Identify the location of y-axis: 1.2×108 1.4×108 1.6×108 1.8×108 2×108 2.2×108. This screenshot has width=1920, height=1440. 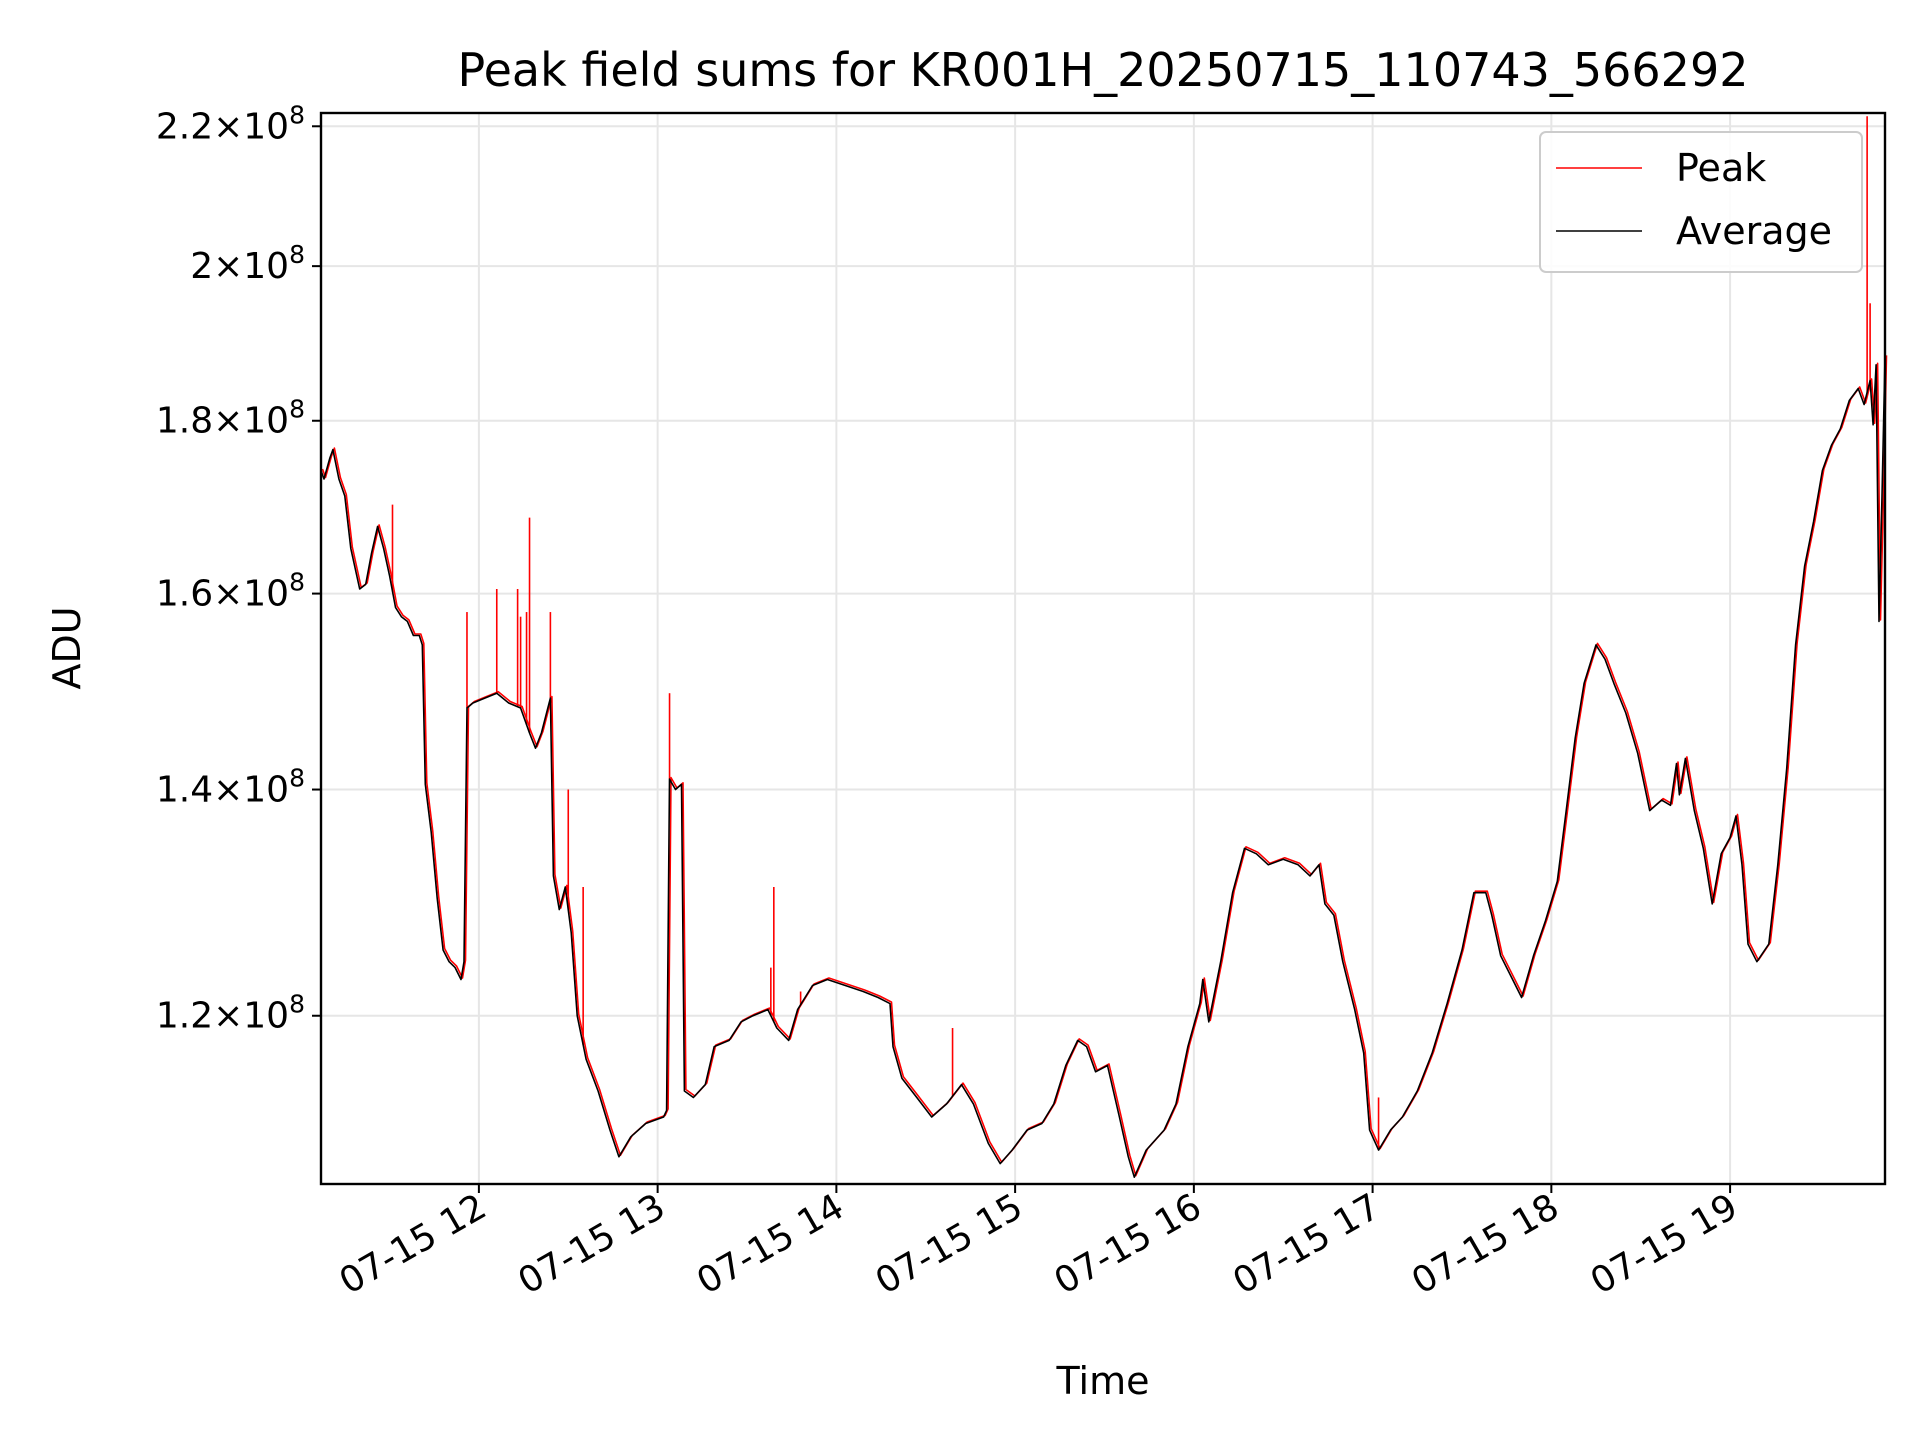
(238, 568).